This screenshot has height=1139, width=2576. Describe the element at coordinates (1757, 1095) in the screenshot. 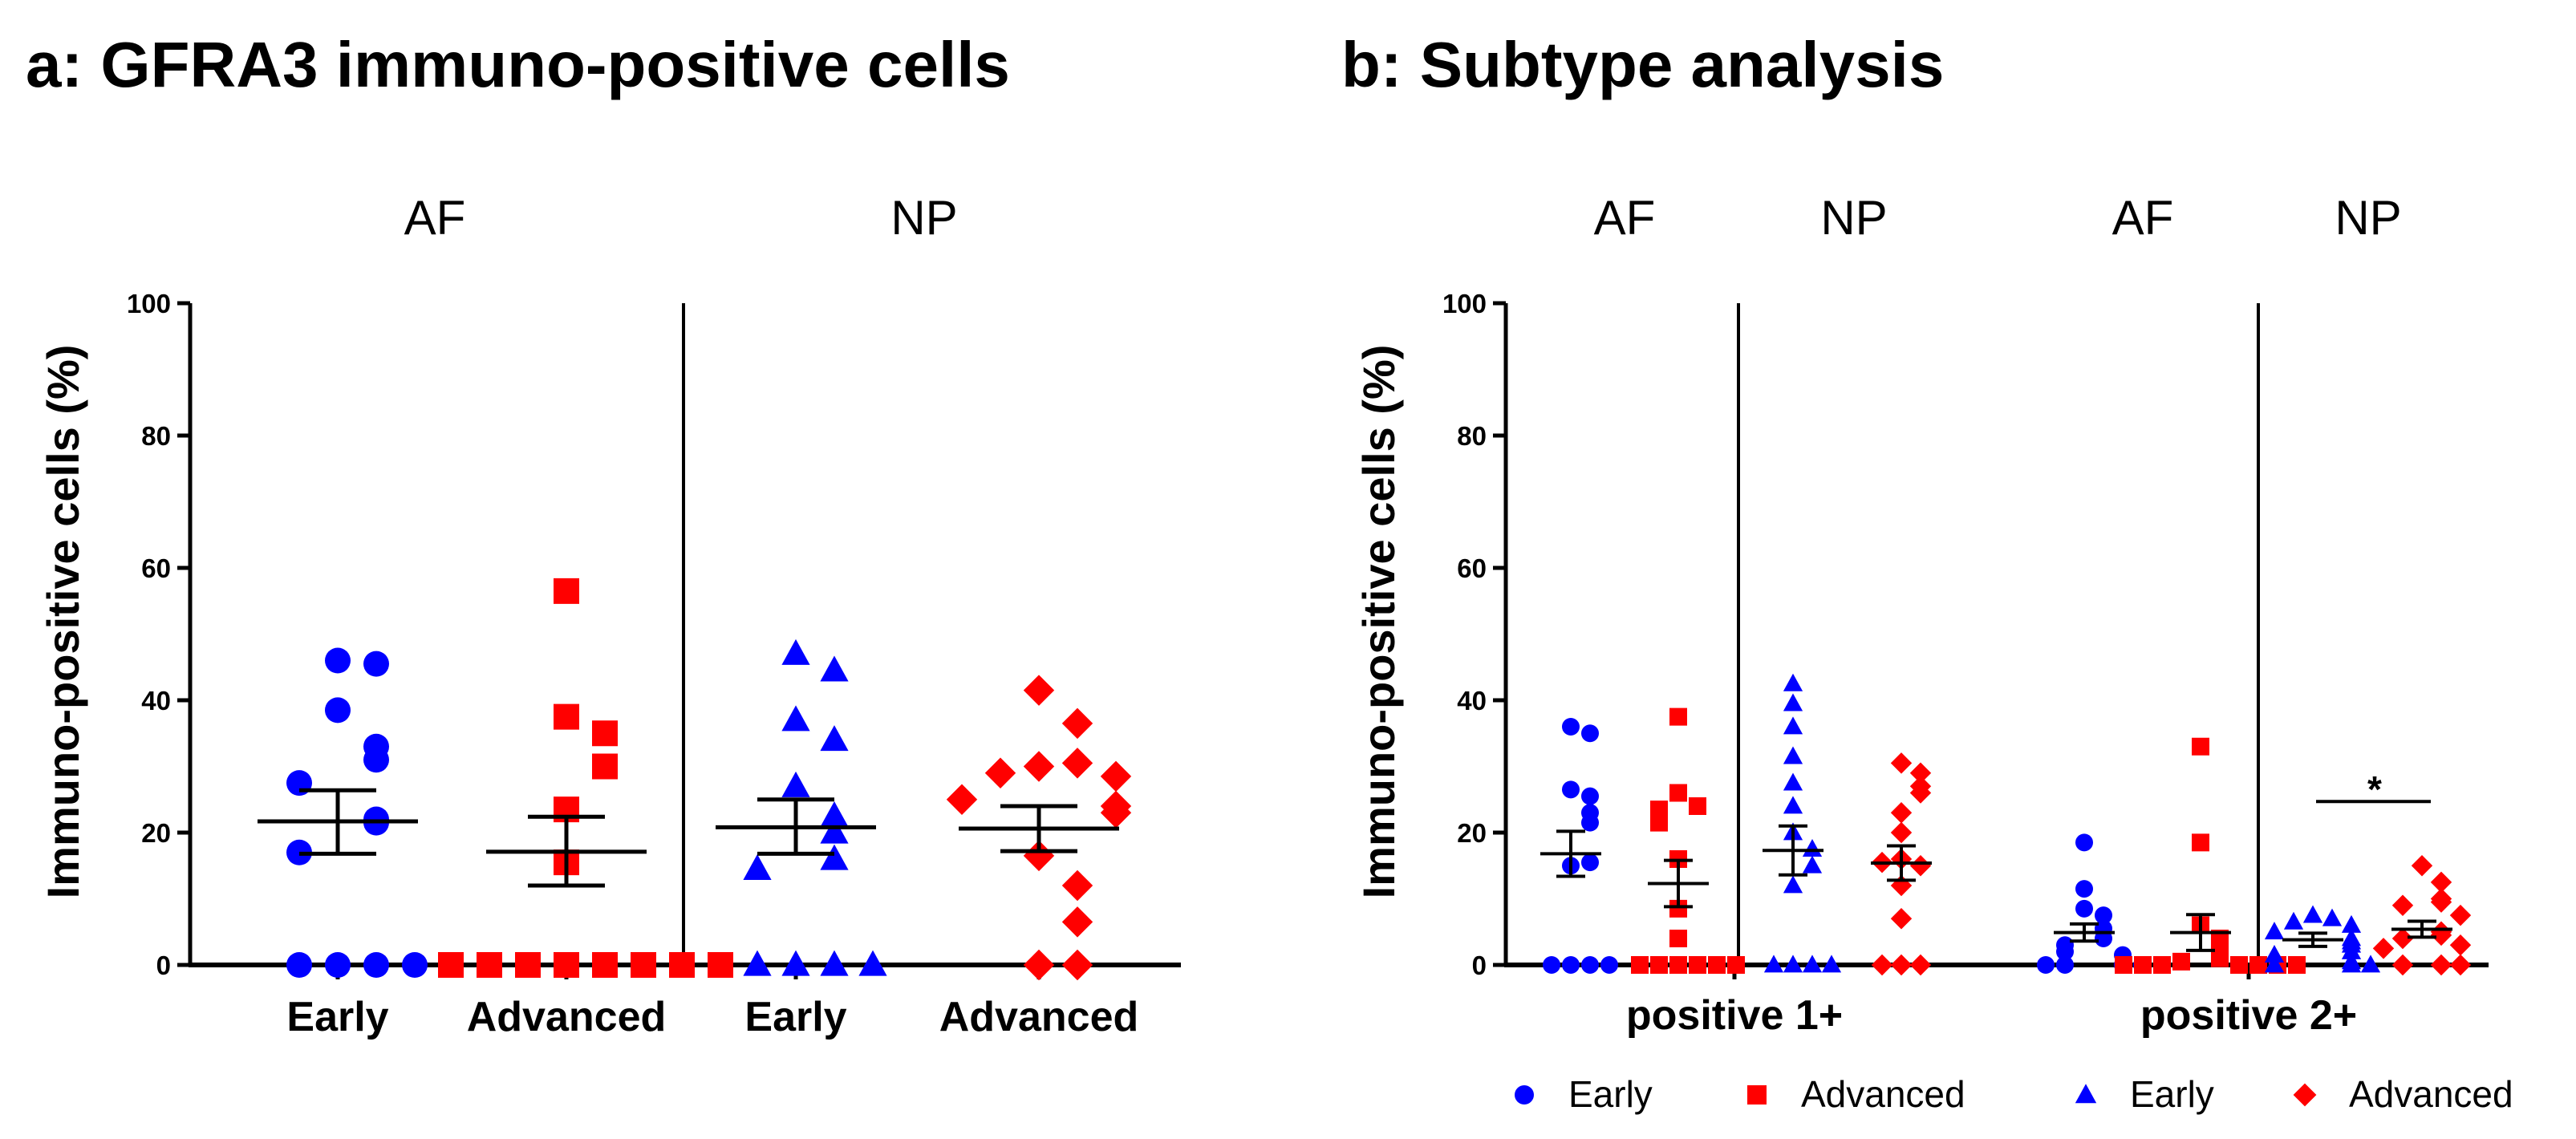

I see `legend-marker-square` at that location.